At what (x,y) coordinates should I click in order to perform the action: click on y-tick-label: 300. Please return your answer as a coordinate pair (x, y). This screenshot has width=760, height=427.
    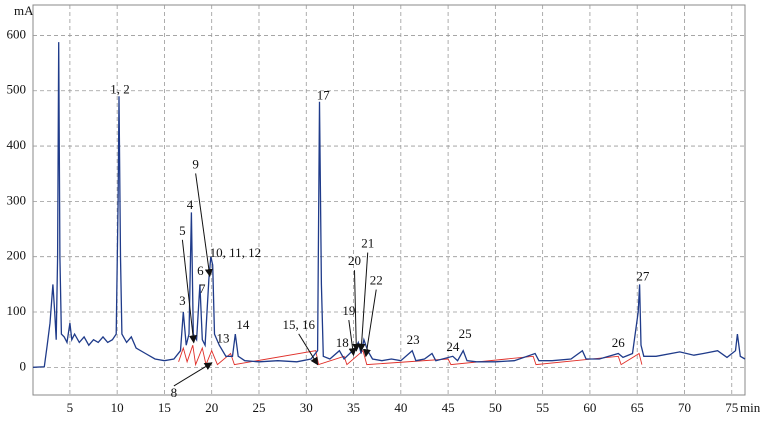
    Looking at the image, I should click on (17, 199).